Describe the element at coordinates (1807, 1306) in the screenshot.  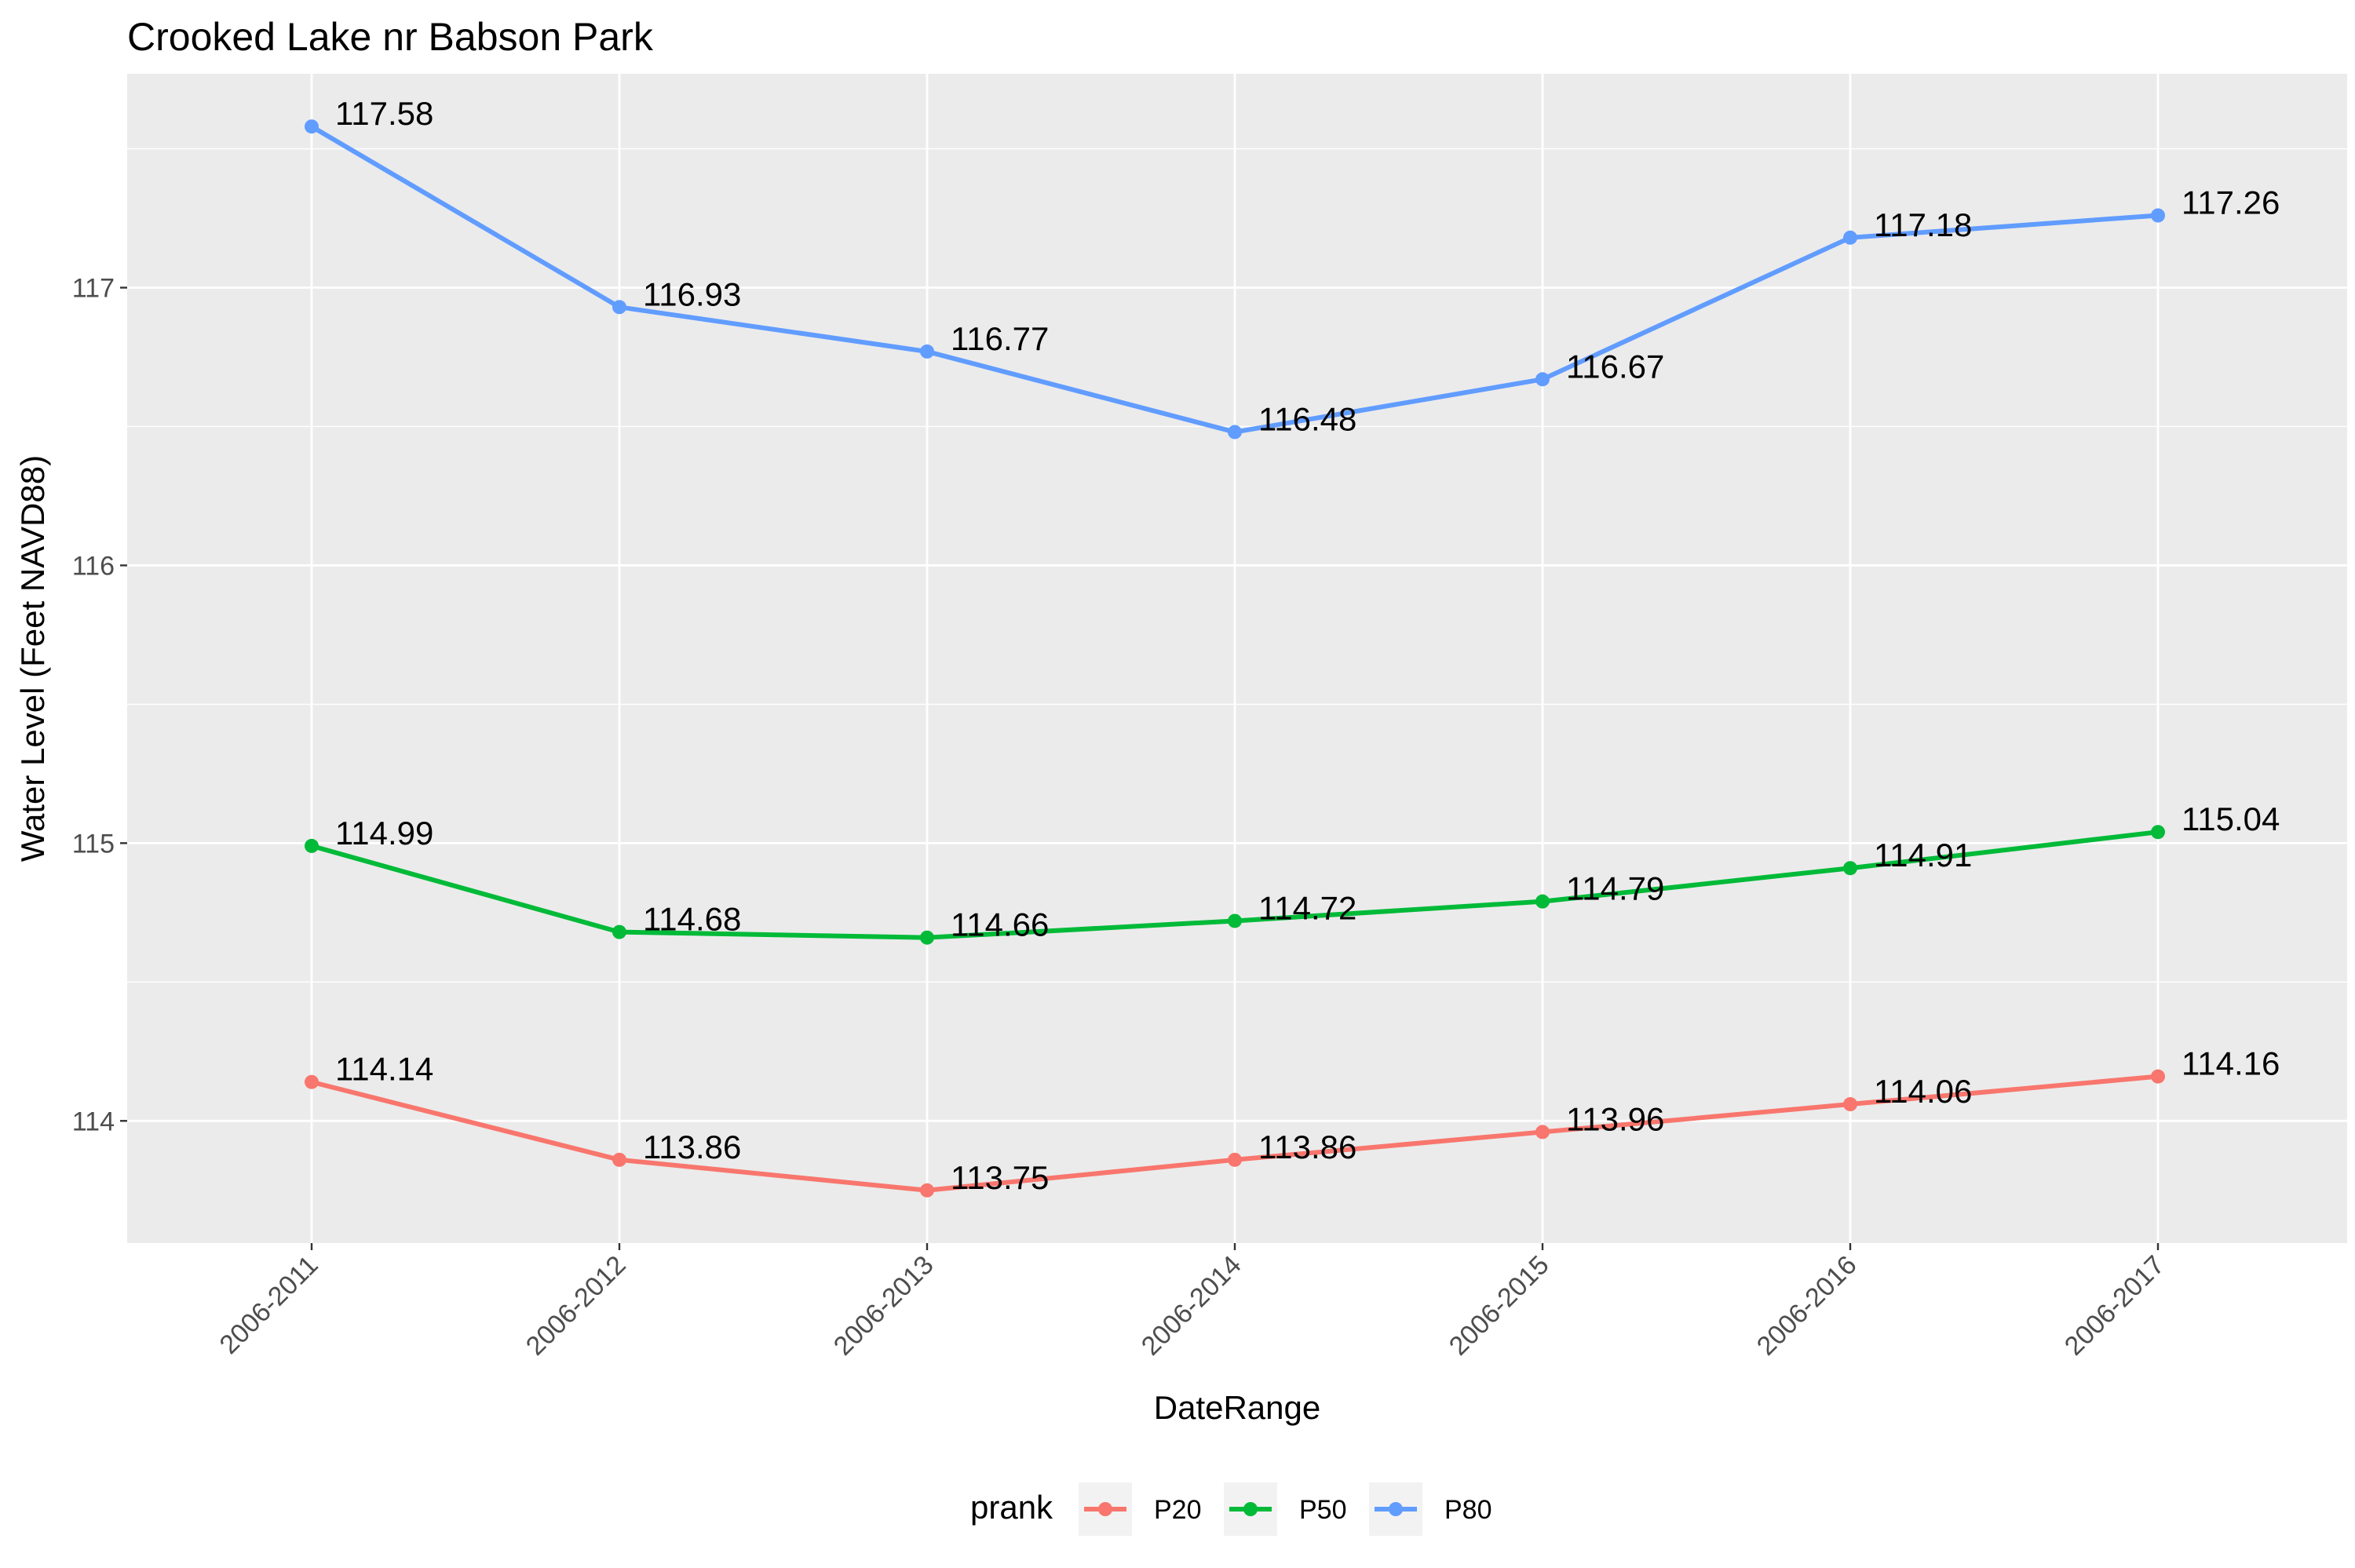
I see `x-tick-label: 2006-2016` at that location.